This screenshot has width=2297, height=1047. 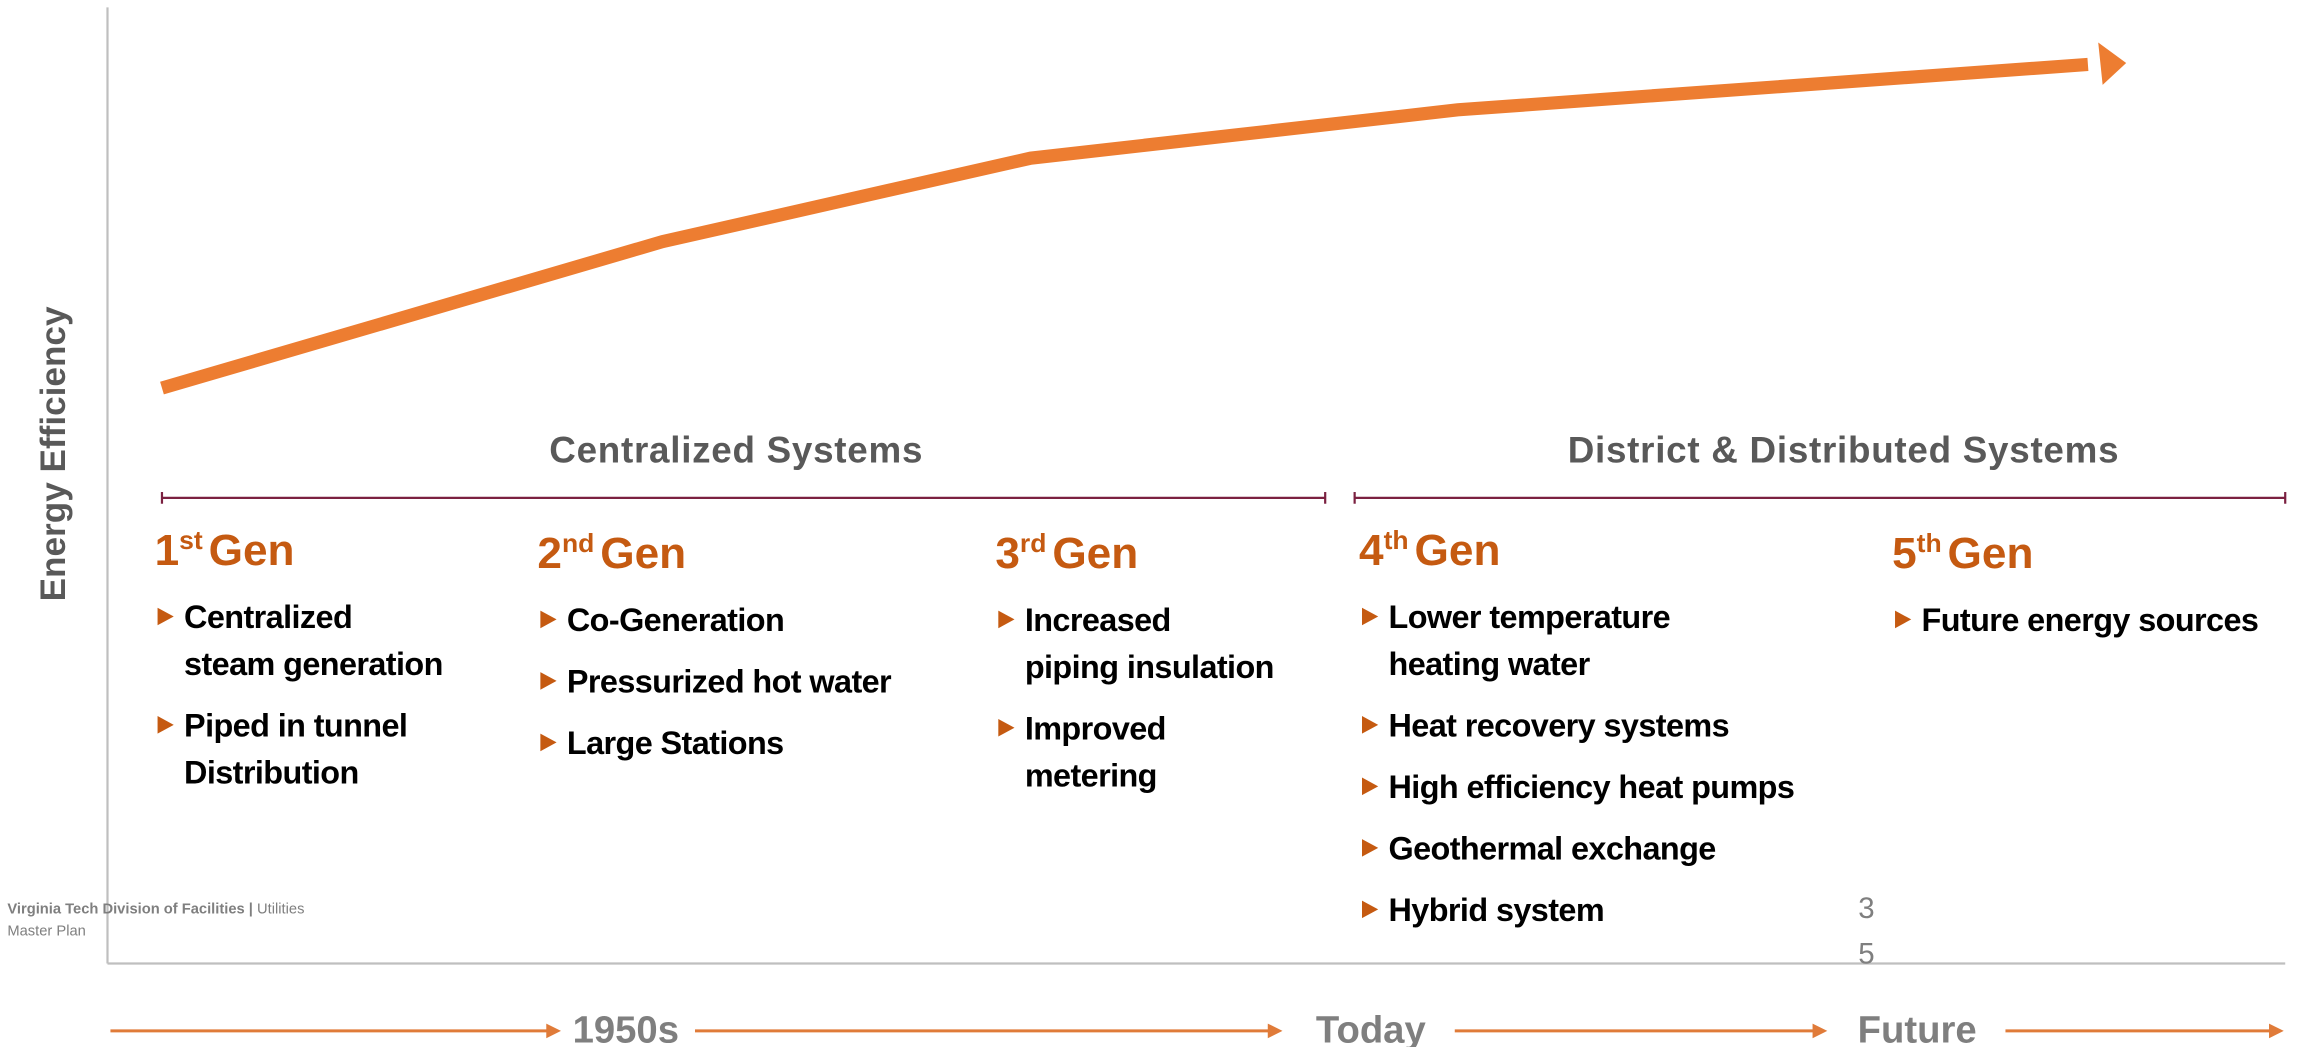 I want to click on footer-sep: |, so click(x=251, y=910).